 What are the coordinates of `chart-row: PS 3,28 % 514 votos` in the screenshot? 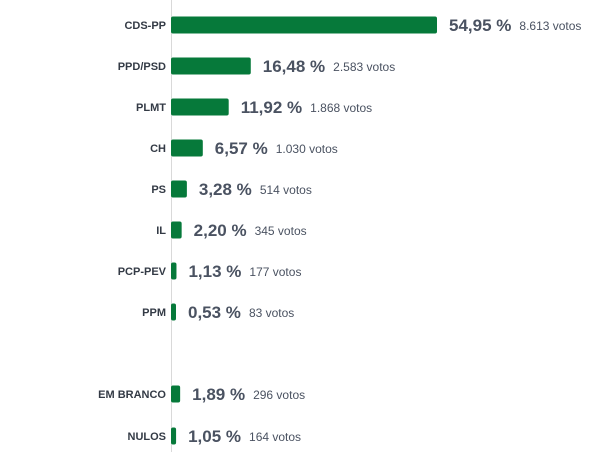 It's located at (231, 189).